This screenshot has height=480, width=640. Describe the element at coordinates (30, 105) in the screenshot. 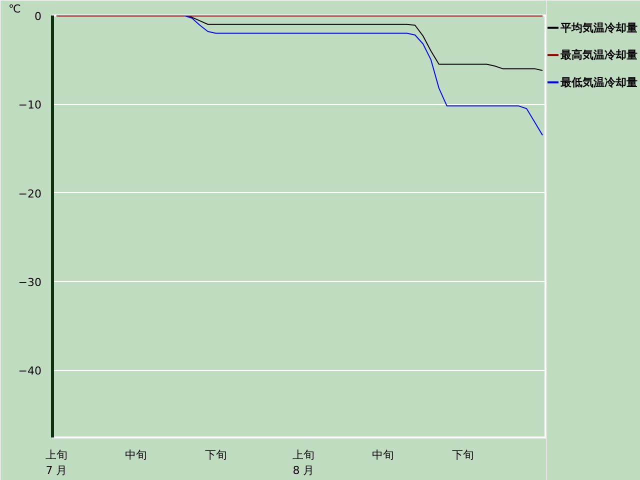

I see `y-tick-label: −10` at that location.